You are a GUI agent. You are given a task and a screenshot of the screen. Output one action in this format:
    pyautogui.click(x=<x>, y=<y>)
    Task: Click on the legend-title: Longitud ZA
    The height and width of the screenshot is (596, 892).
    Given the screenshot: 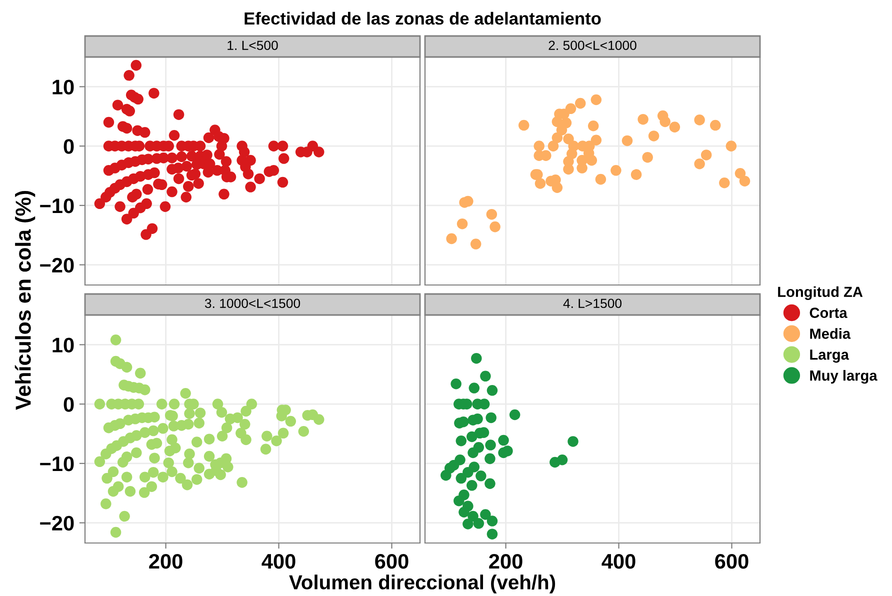 What is the action you would take?
    pyautogui.click(x=820, y=293)
    